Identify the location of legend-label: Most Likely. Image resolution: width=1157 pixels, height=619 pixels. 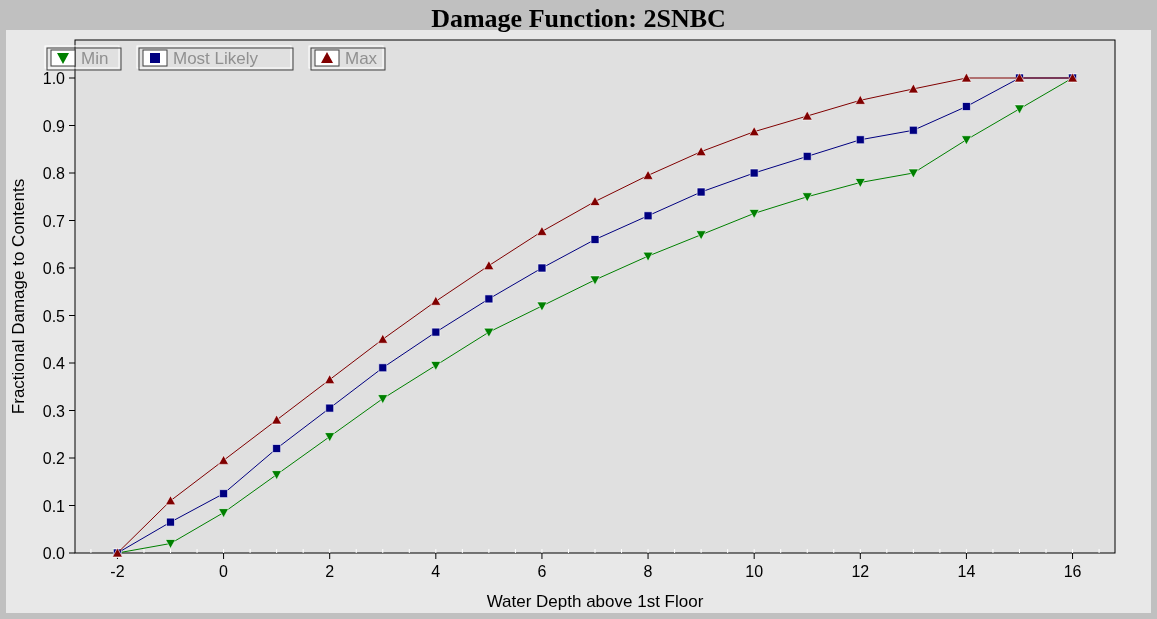
(216, 58).